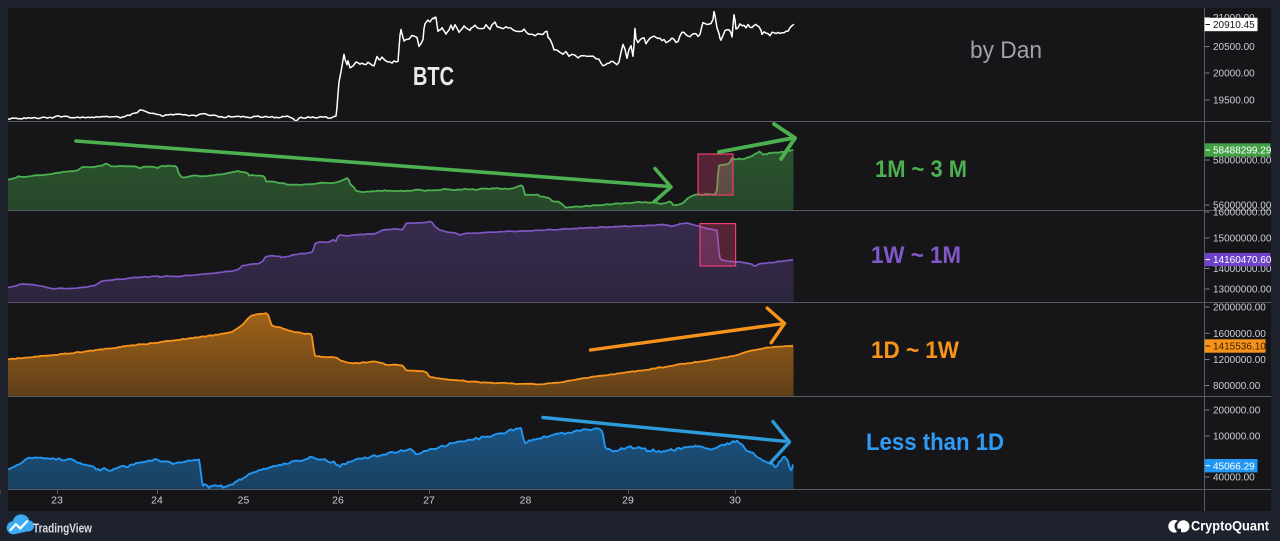 This screenshot has width=1280, height=541. What do you see at coordinates (915, 350) in the screenshot?
I see `svg-text: 1D ~ 1W` at bounding box center [915, 350].